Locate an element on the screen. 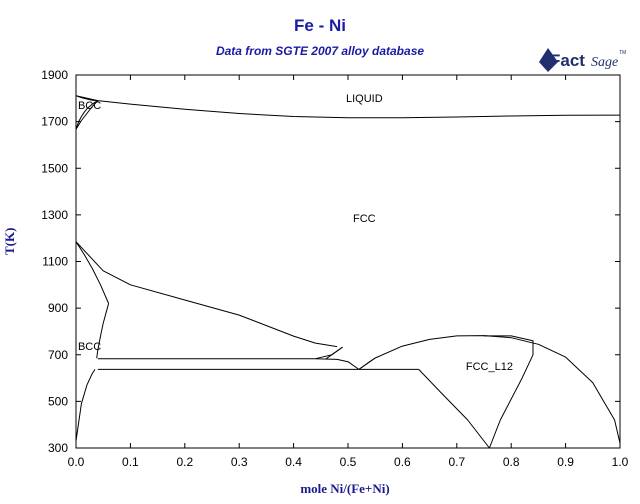 This screenshot has width=640, height=504. x-tick-label: 0.6 is located at coordinates (402, 462).